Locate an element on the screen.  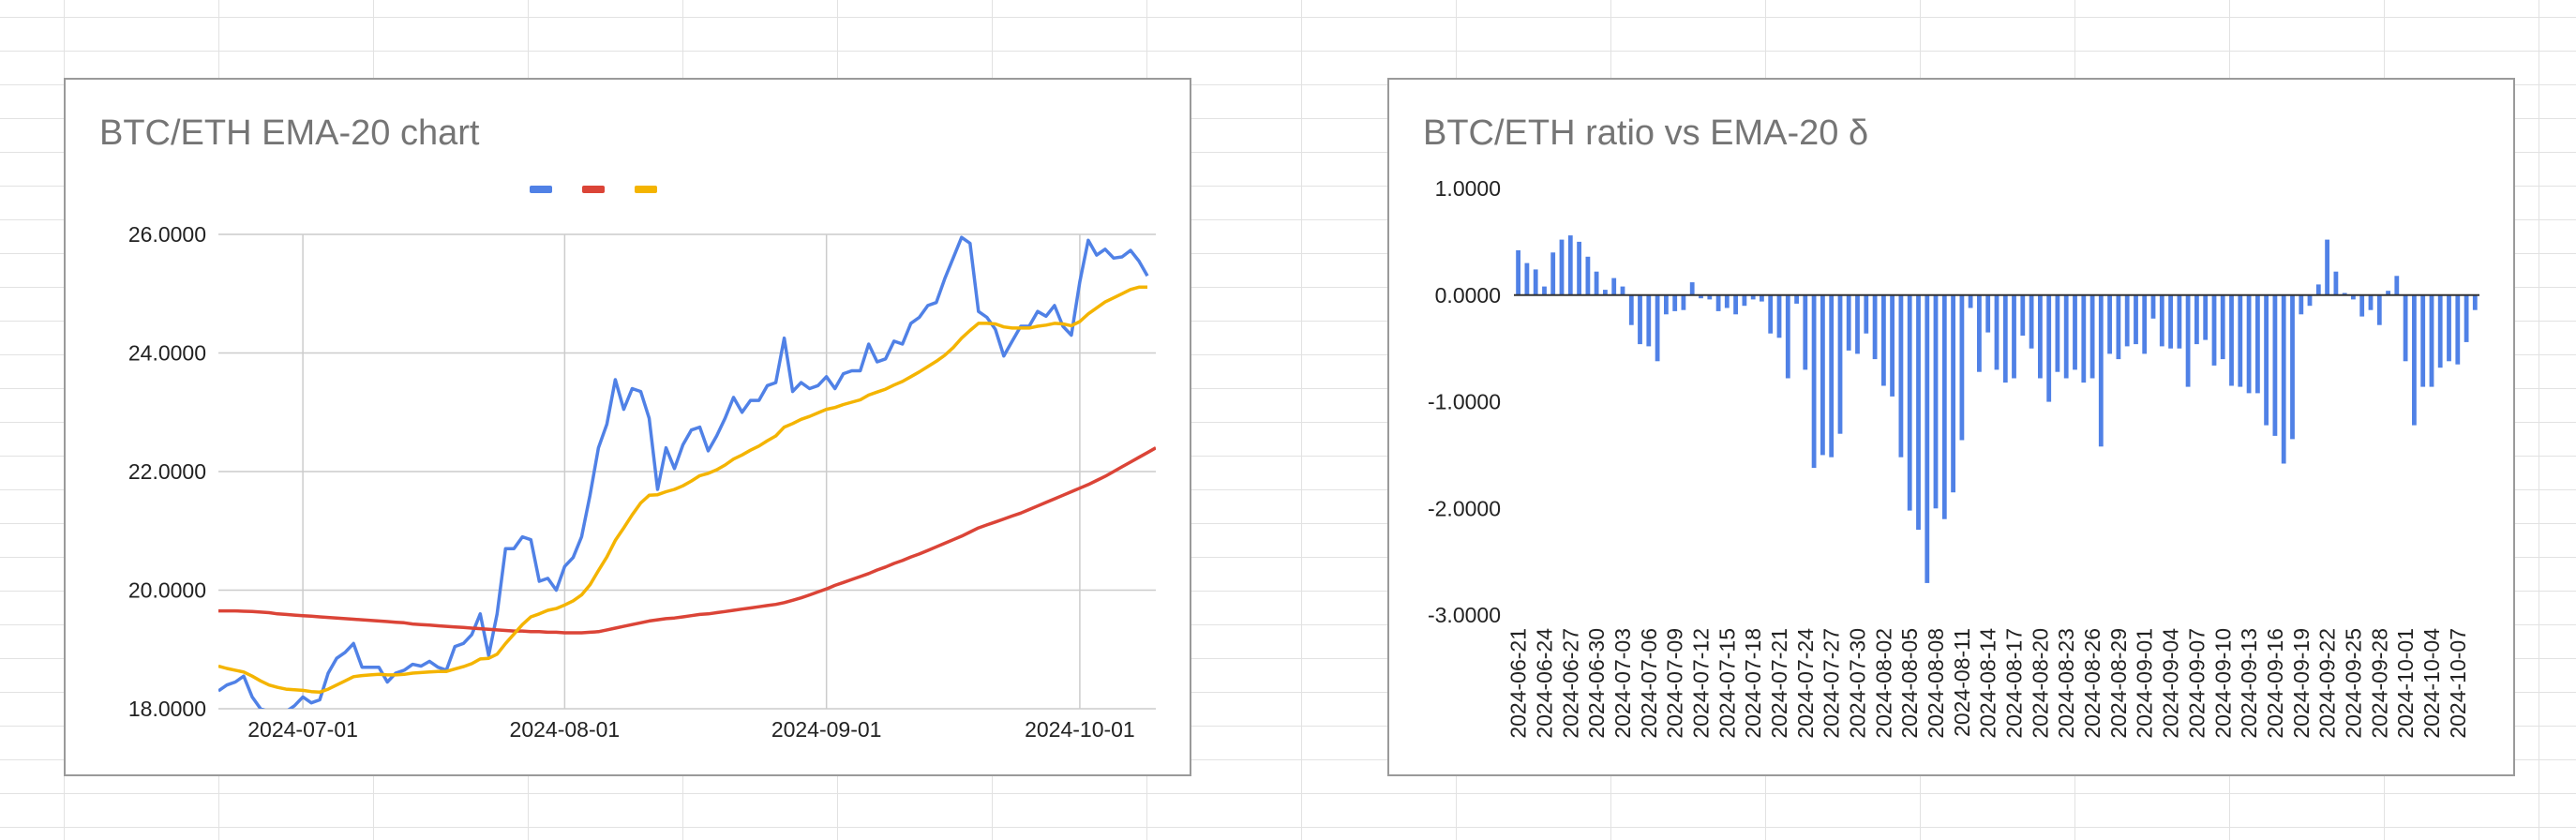
x-tick-label: 2024-07-12 is located at coordinates (1701, 683).